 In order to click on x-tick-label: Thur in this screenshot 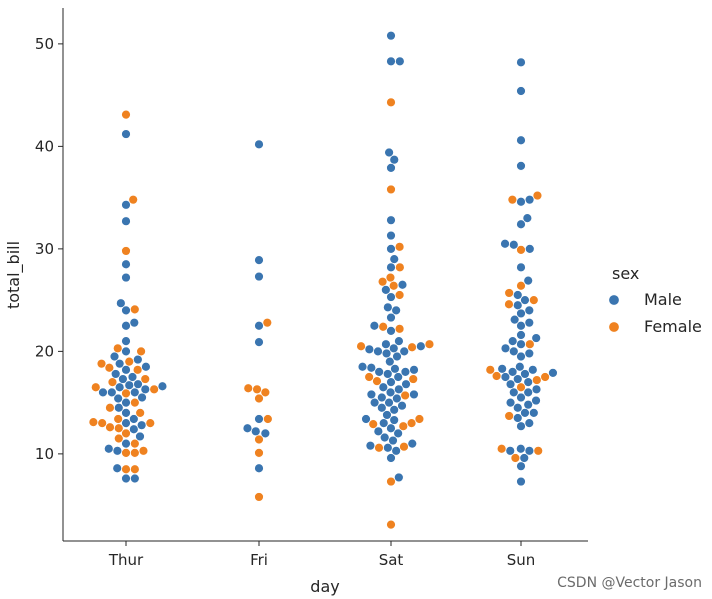, I will do `click(126, 560)`.